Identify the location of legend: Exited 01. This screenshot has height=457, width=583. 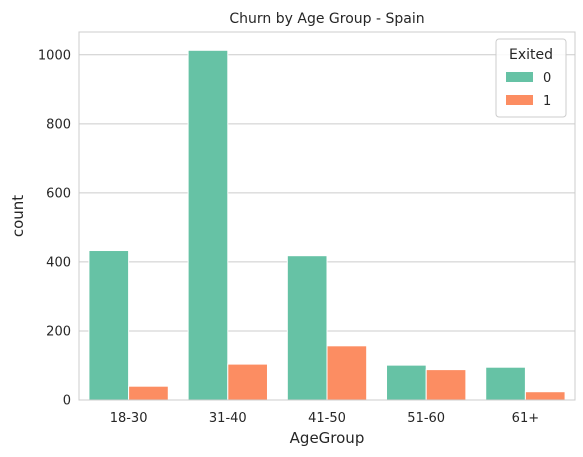
(531, 78).